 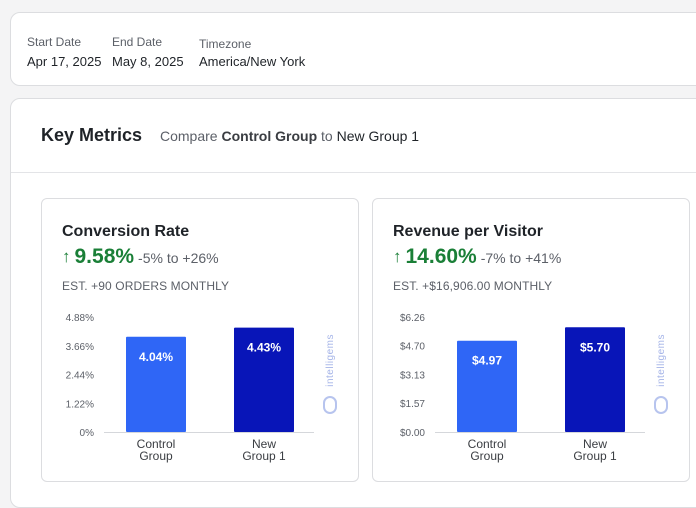 I want to click on y-tick-label: $3.13, so click(x=412, y=376).